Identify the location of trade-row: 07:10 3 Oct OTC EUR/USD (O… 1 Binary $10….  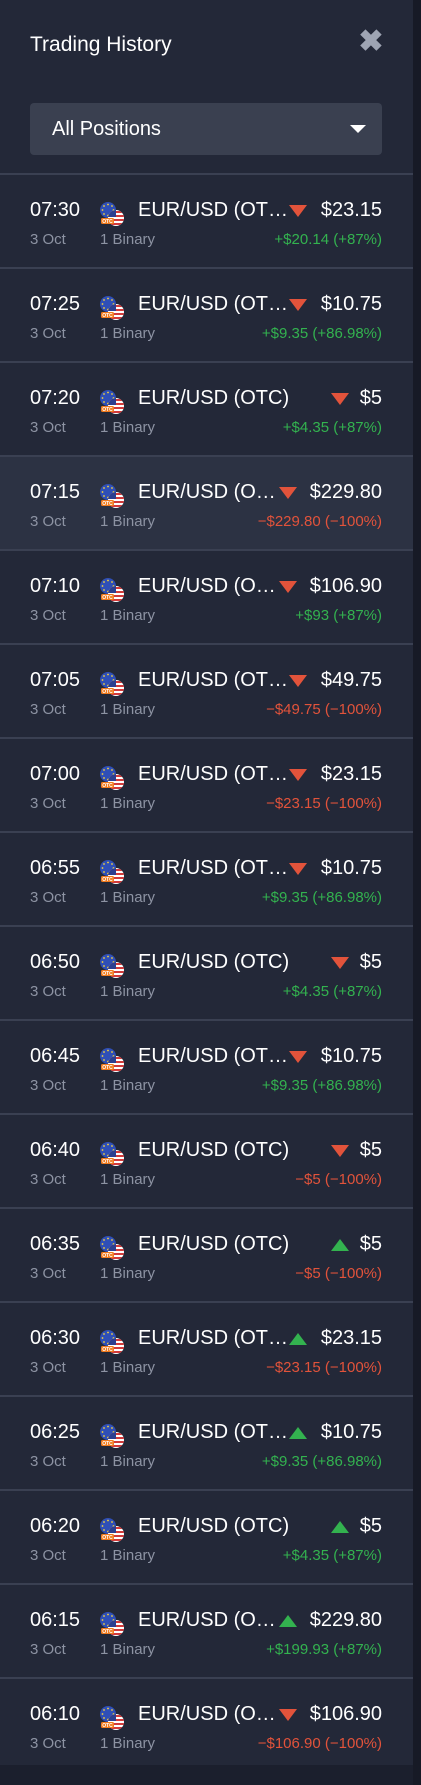
(206, 596).